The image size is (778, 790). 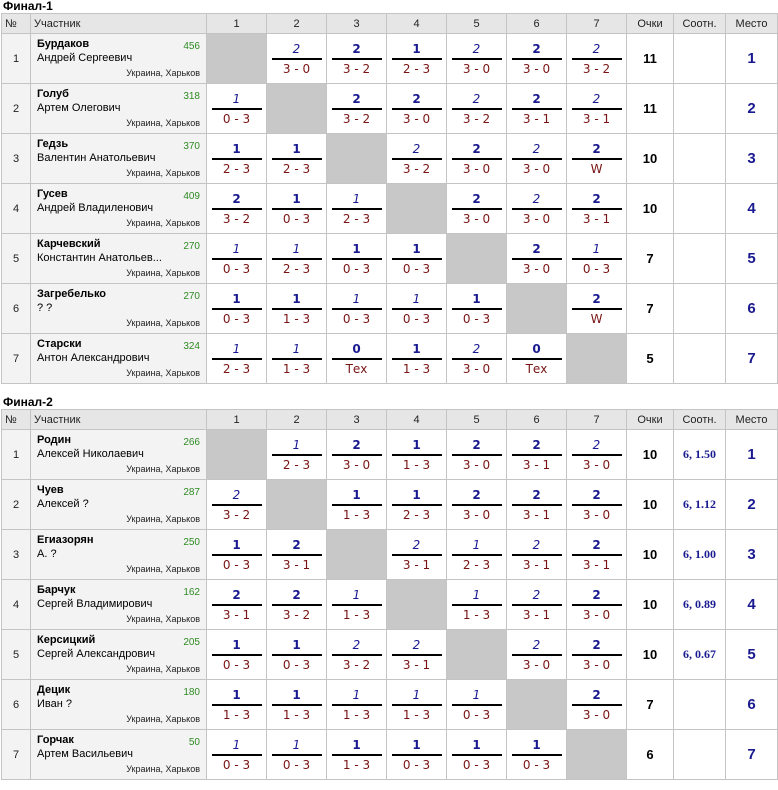 I want to click on player-rating: 370, so click(x=191, y=146).